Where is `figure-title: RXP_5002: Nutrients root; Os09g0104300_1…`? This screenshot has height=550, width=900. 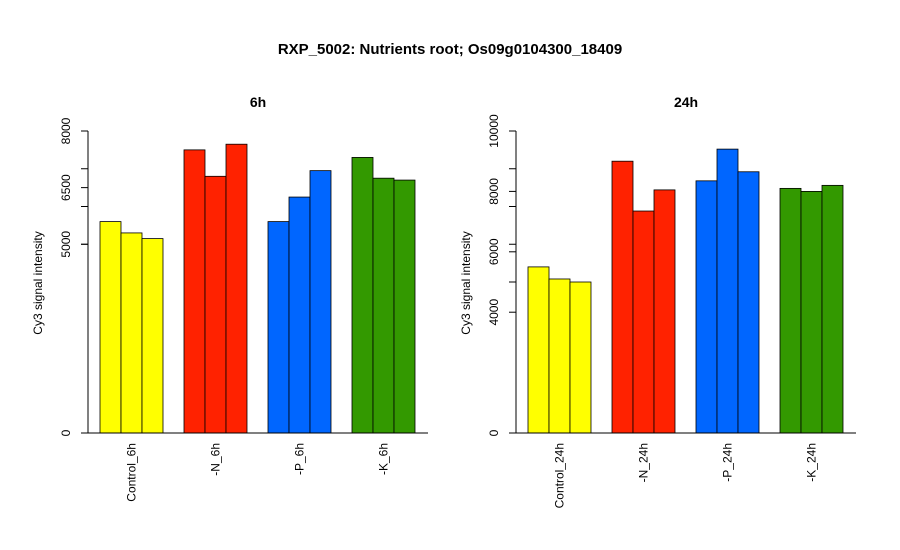 figure-title: RXP_5002: Nutrients root; Os09g0104300_1… is located at coordinates (450, 49).